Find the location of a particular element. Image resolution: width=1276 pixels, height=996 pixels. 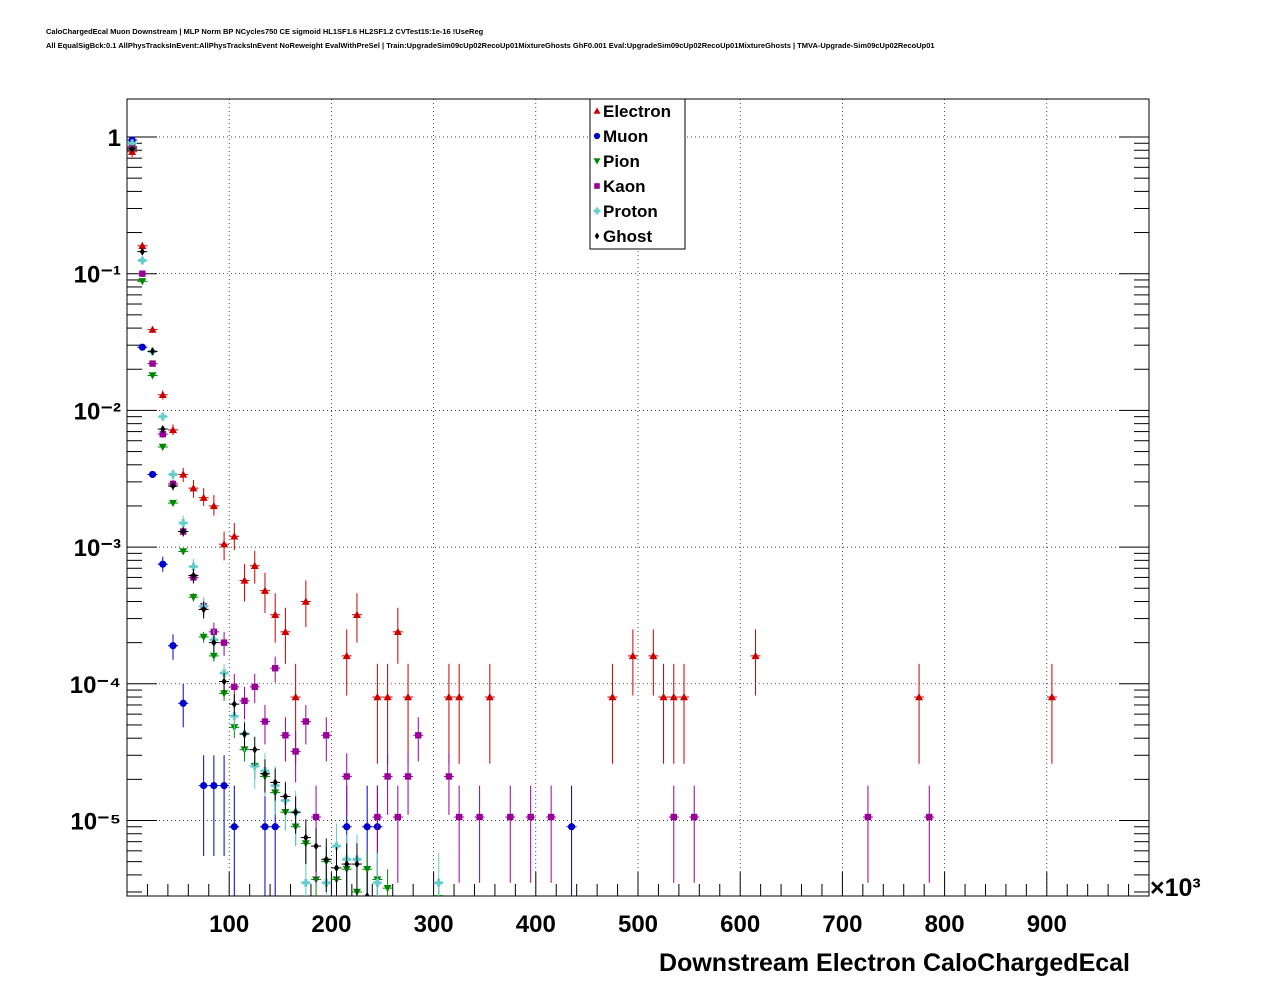

y-tick-label: 10⁻⁵ is located at coordinates (95, 822).